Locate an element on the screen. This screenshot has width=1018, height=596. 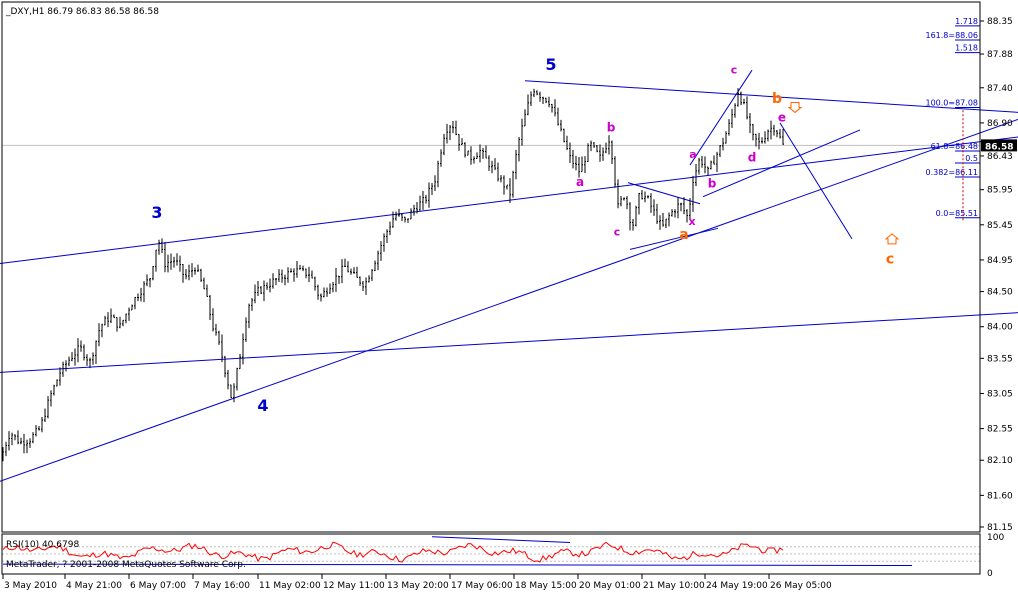
current-price-label: 86.58 is located at coordinates (999, 147).